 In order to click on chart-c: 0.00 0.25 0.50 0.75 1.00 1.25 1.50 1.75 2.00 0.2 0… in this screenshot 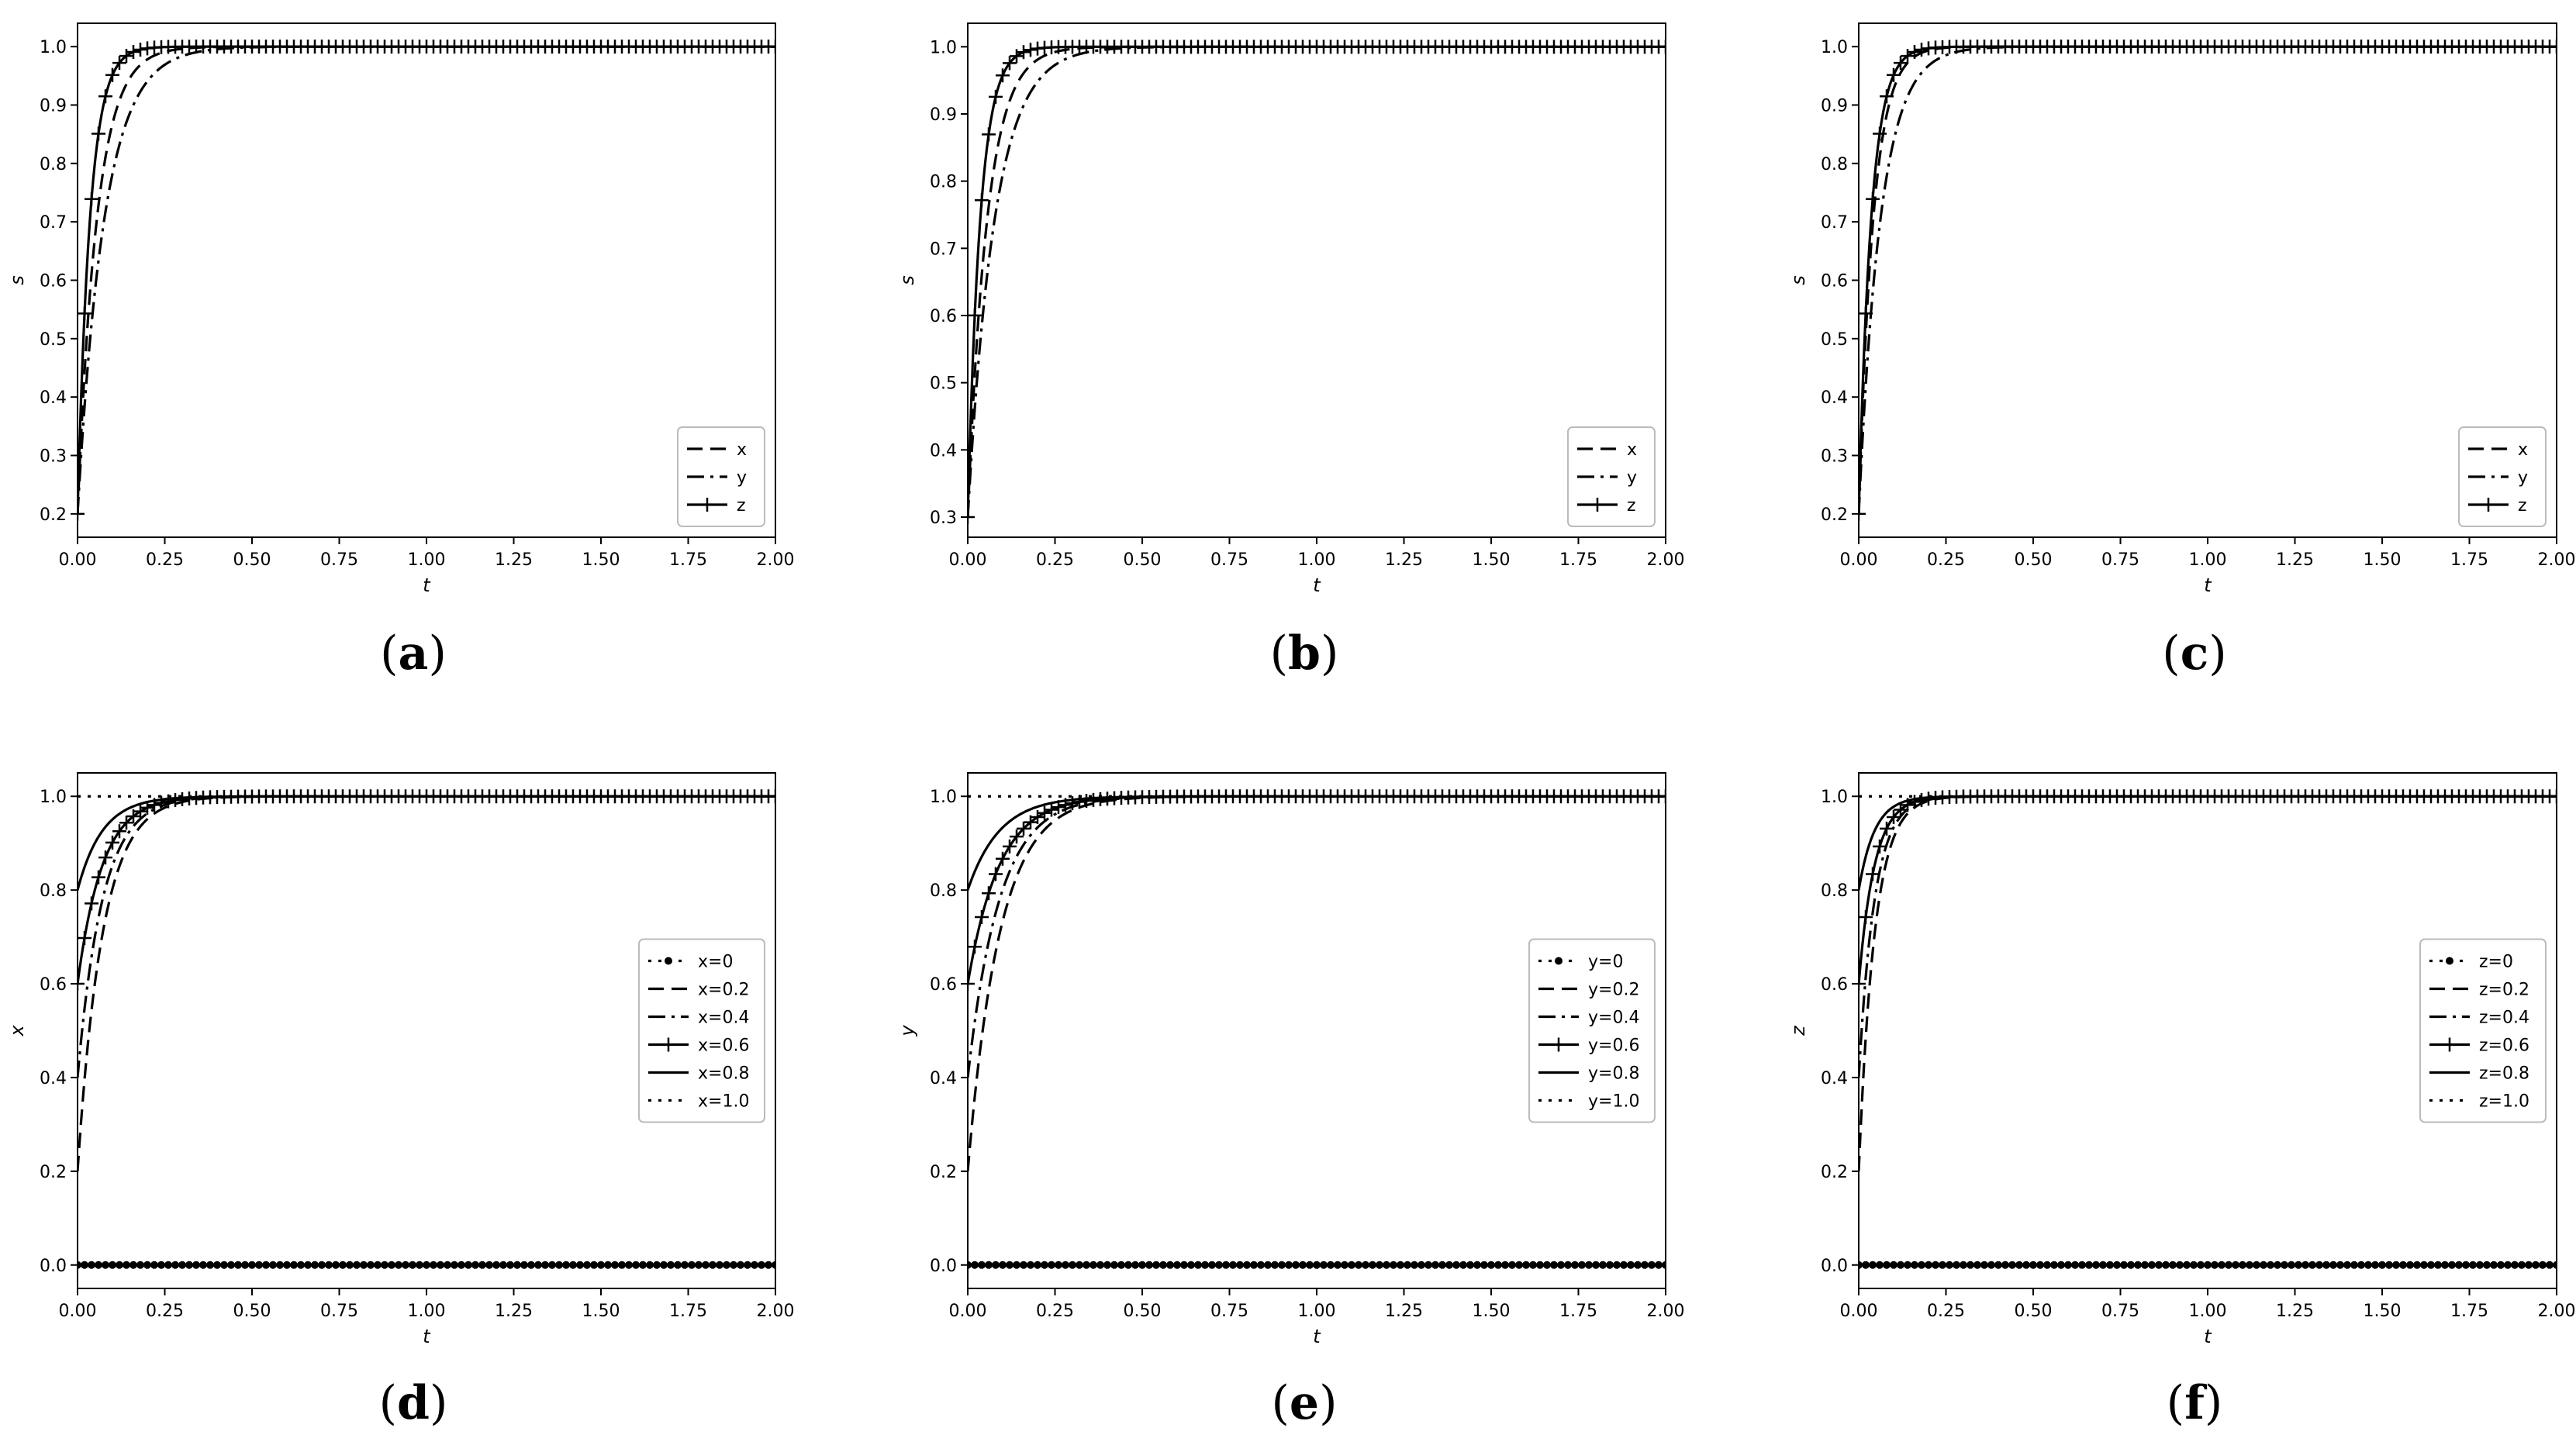, I will do `click(2181, 309)`.